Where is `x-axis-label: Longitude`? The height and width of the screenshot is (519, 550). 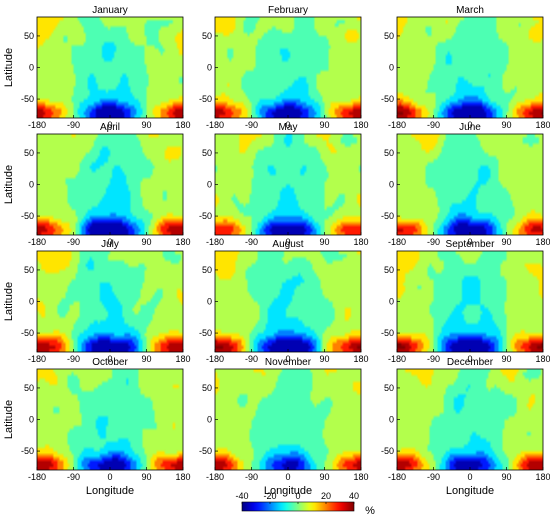
x-axis-label: Longitude is located at coordinates (110, 491).